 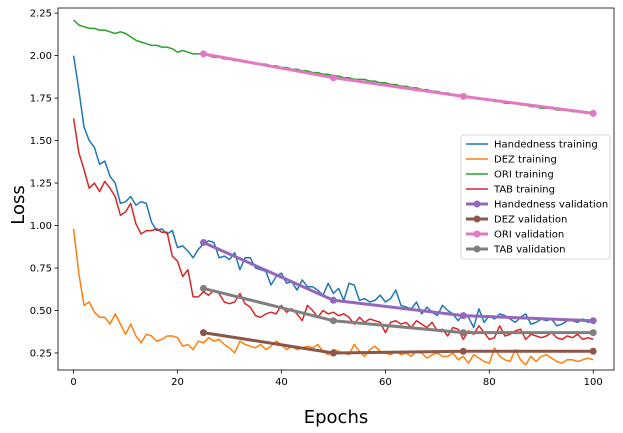 What do you see at coordinates (41, 269) in the screenshot?
I see `y-tick-label: 0.75` at bounding box center [41, 269].